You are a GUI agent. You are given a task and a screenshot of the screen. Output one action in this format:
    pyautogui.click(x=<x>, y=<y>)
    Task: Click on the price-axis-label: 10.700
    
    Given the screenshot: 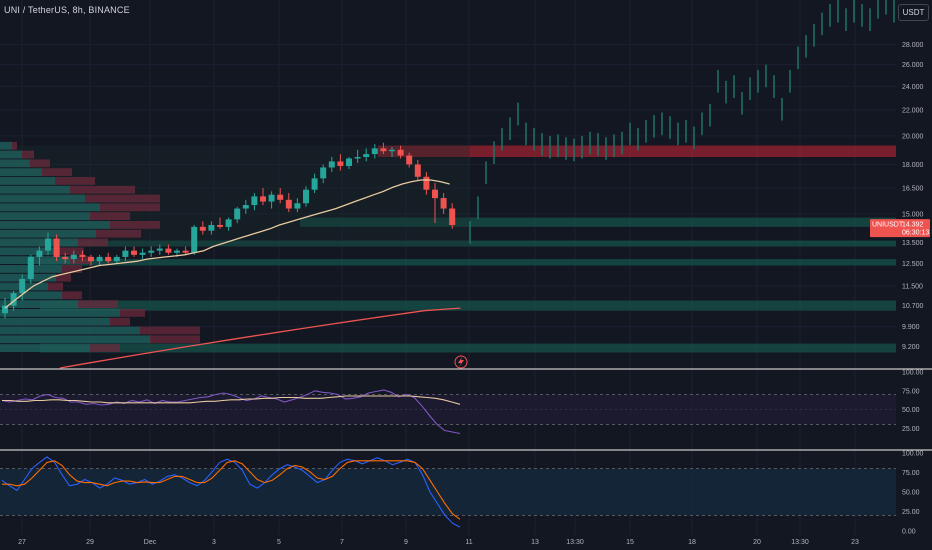 What is the action you would take?
    pyautogui.click(x=913, y=306)
    